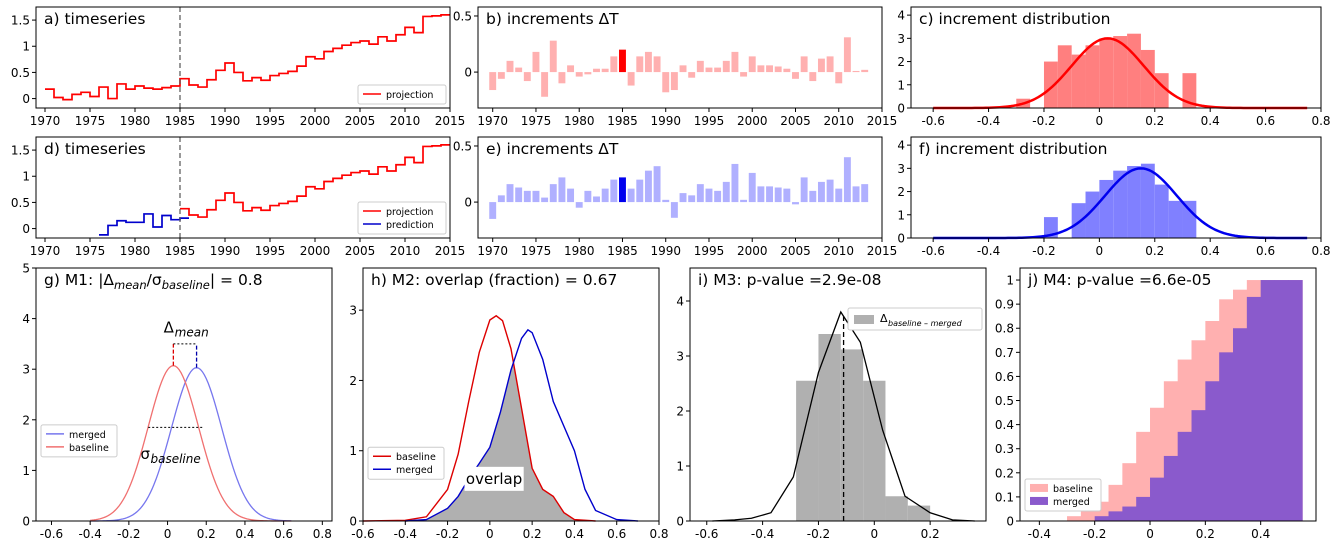  Describe the element at coordinates (94, 19) in the screenshot. I see `panel-title: a) timeseries` at that location.